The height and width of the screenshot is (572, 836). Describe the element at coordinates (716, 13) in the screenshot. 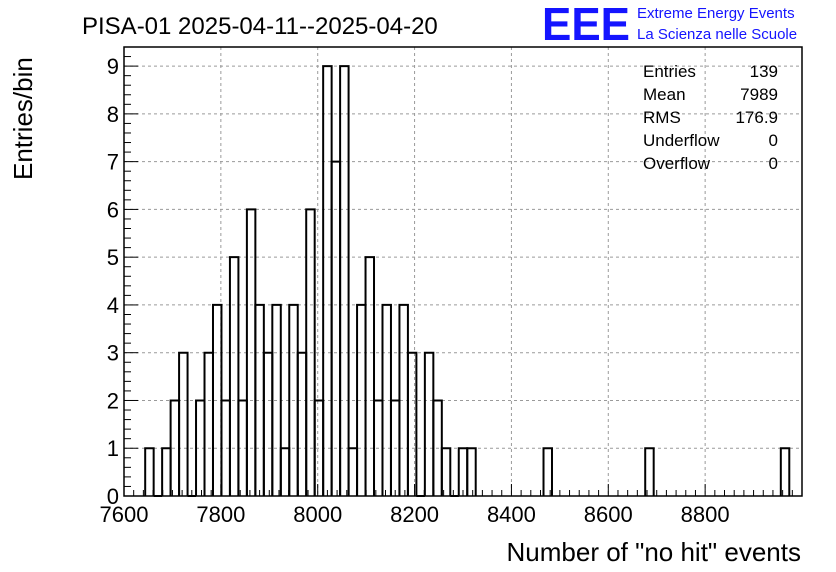

I see `eee-logo-line1: Extreme Energy Events` at that location.